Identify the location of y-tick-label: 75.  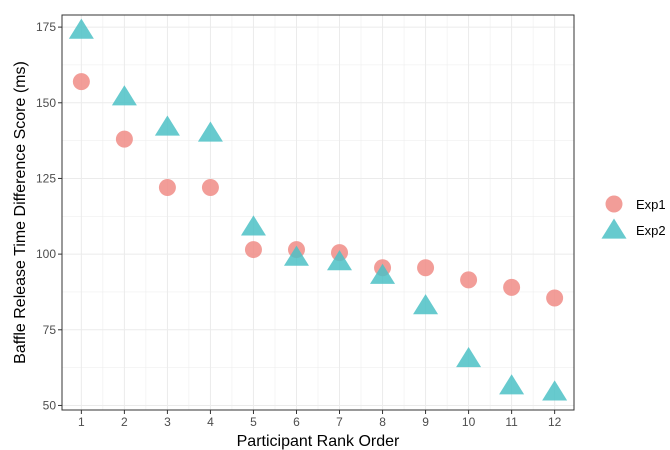
(50, 330).